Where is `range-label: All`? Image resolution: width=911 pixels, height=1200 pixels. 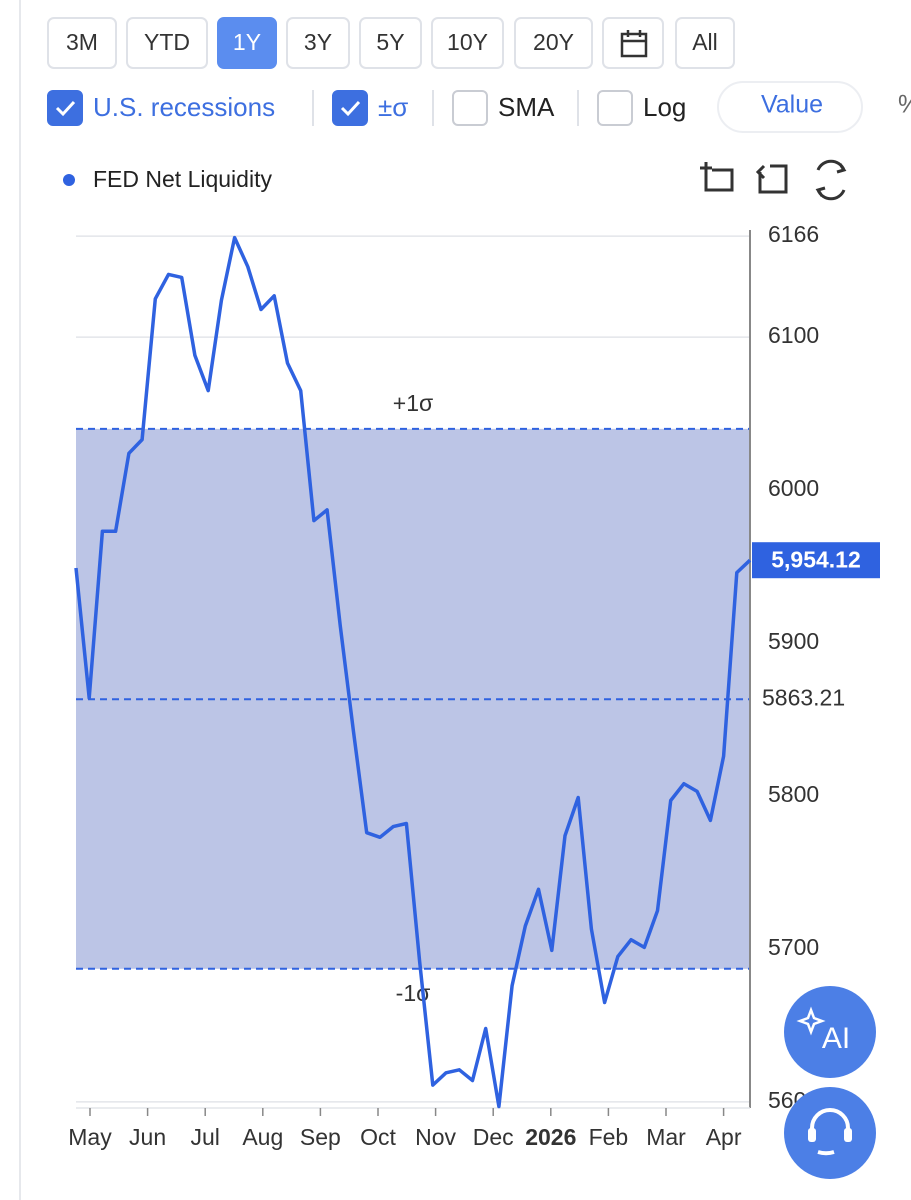 range-label: All is located at coordinates (705, 42).